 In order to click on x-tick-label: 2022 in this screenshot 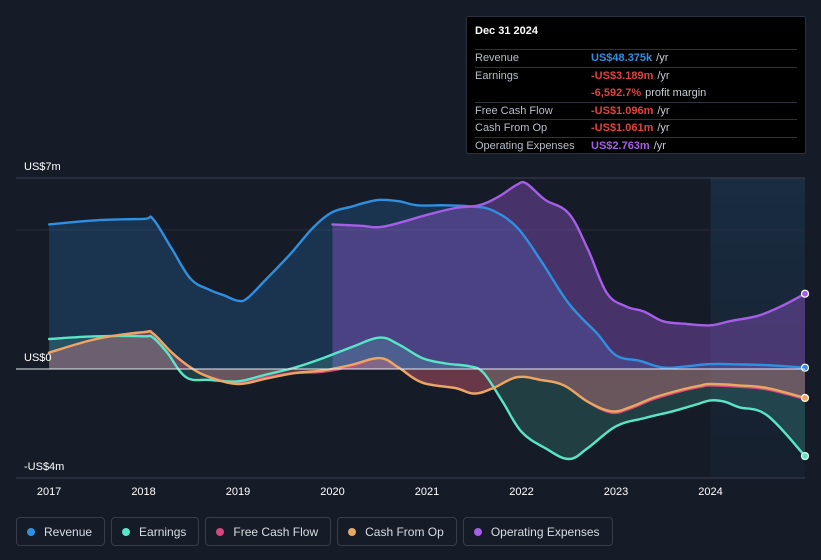, I will do `click(521, 492)`.